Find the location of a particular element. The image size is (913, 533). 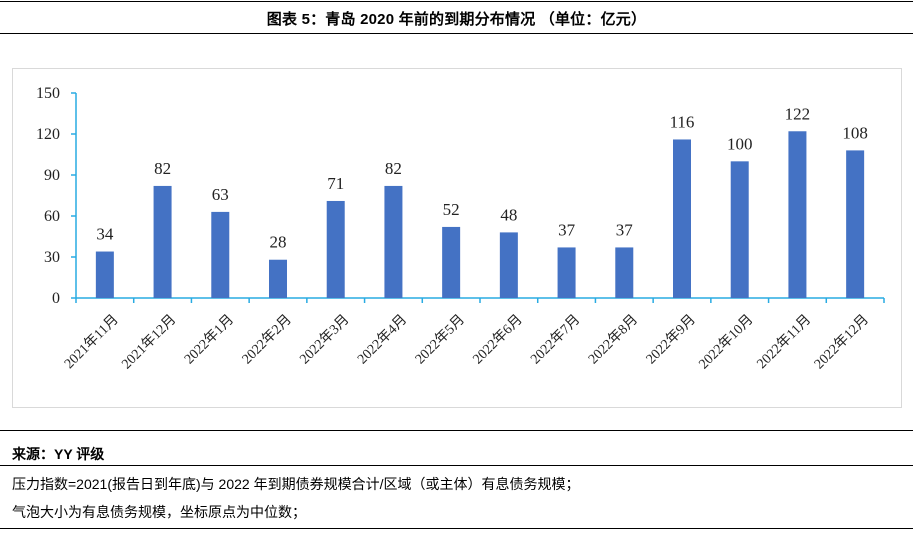

x-tick-label: 2022年2月 is located at coordinates (267, 340).